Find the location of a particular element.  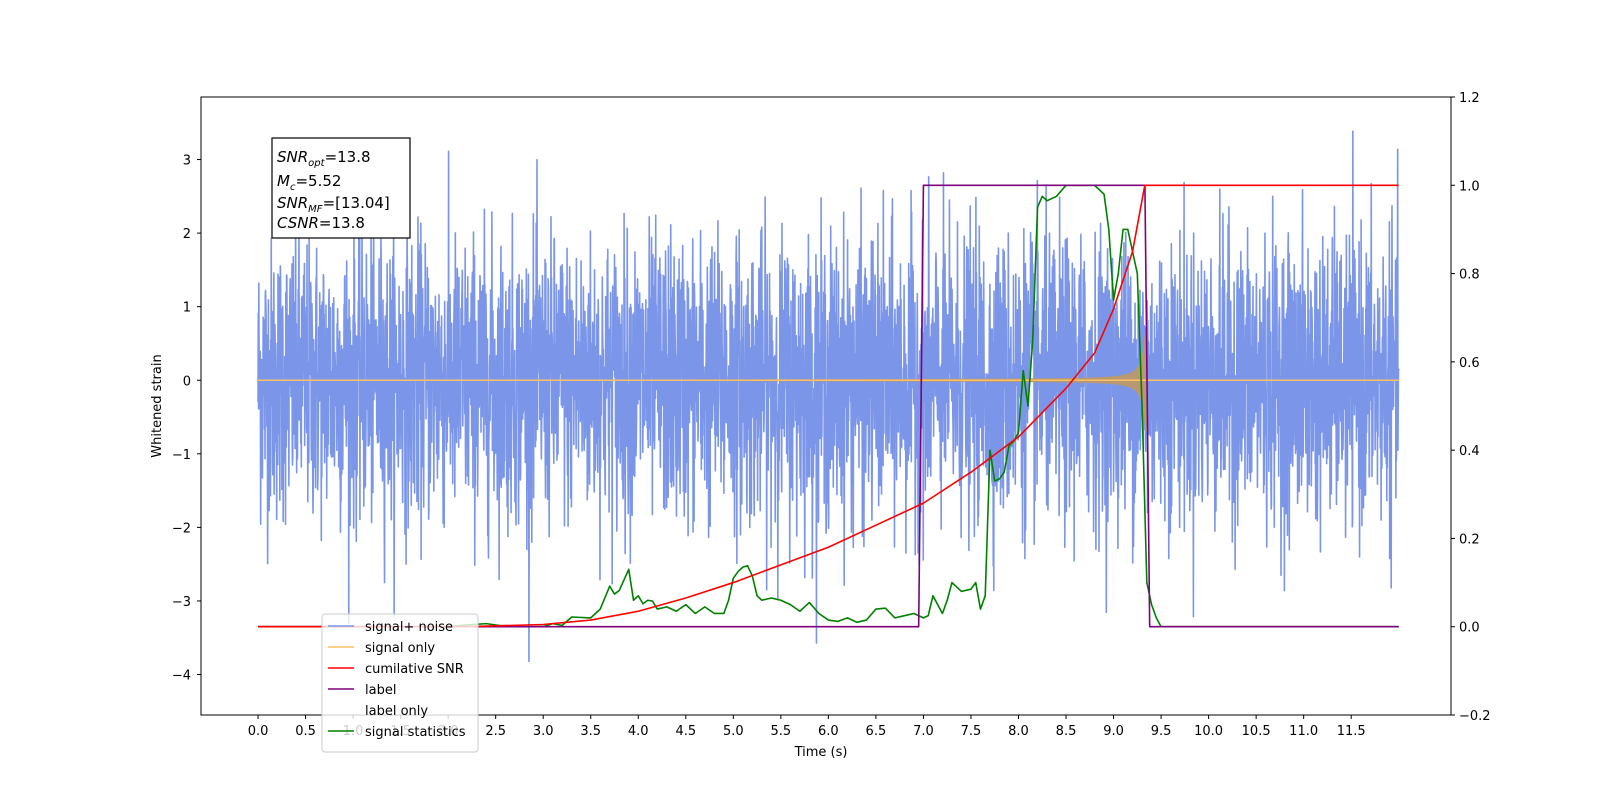

y-tick-label: −1 is located at coordinates (181, 455).